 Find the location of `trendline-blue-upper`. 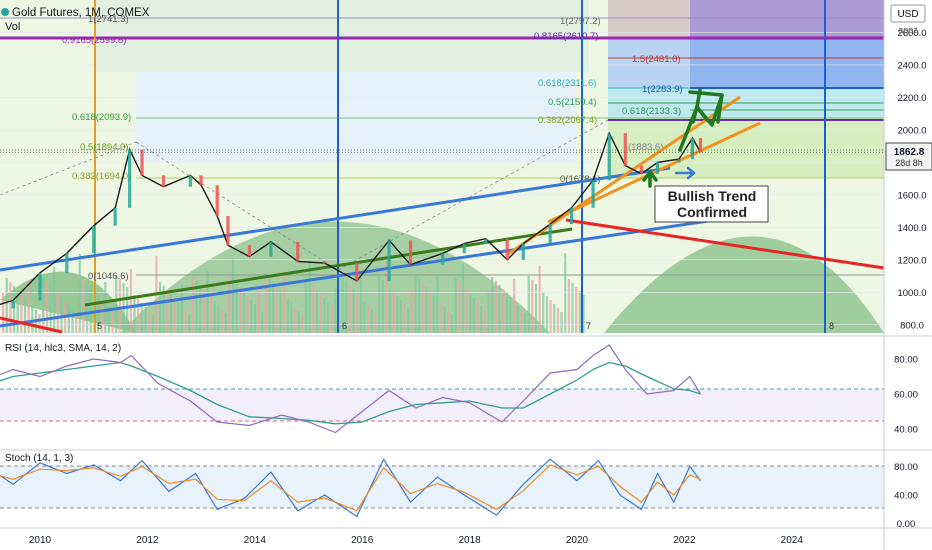

trendline-blue-upper is located at coordinates (335, 219).